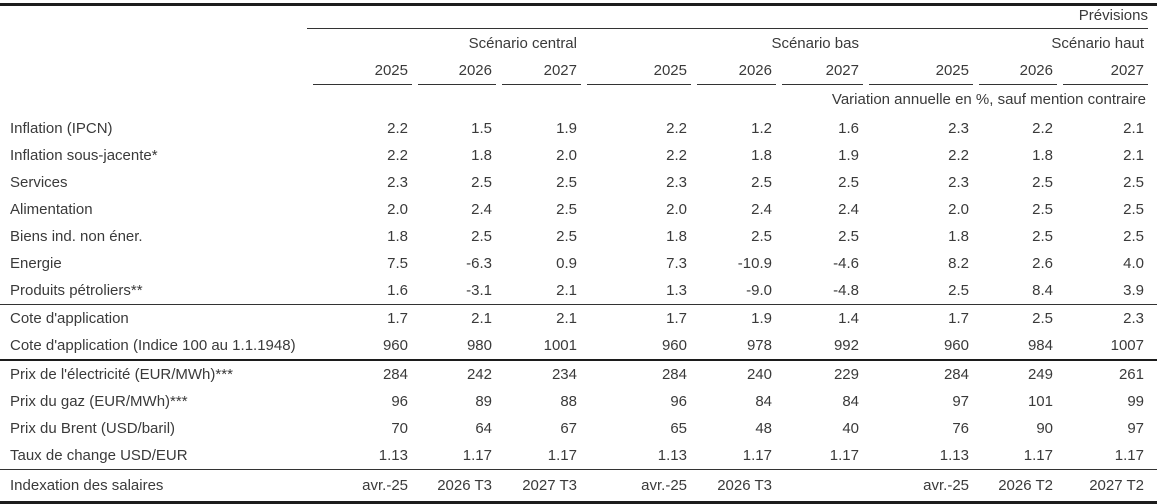 This screenshot has height=504, width=1157. I want to click on value-cell: -10.9, so click(754, 263).